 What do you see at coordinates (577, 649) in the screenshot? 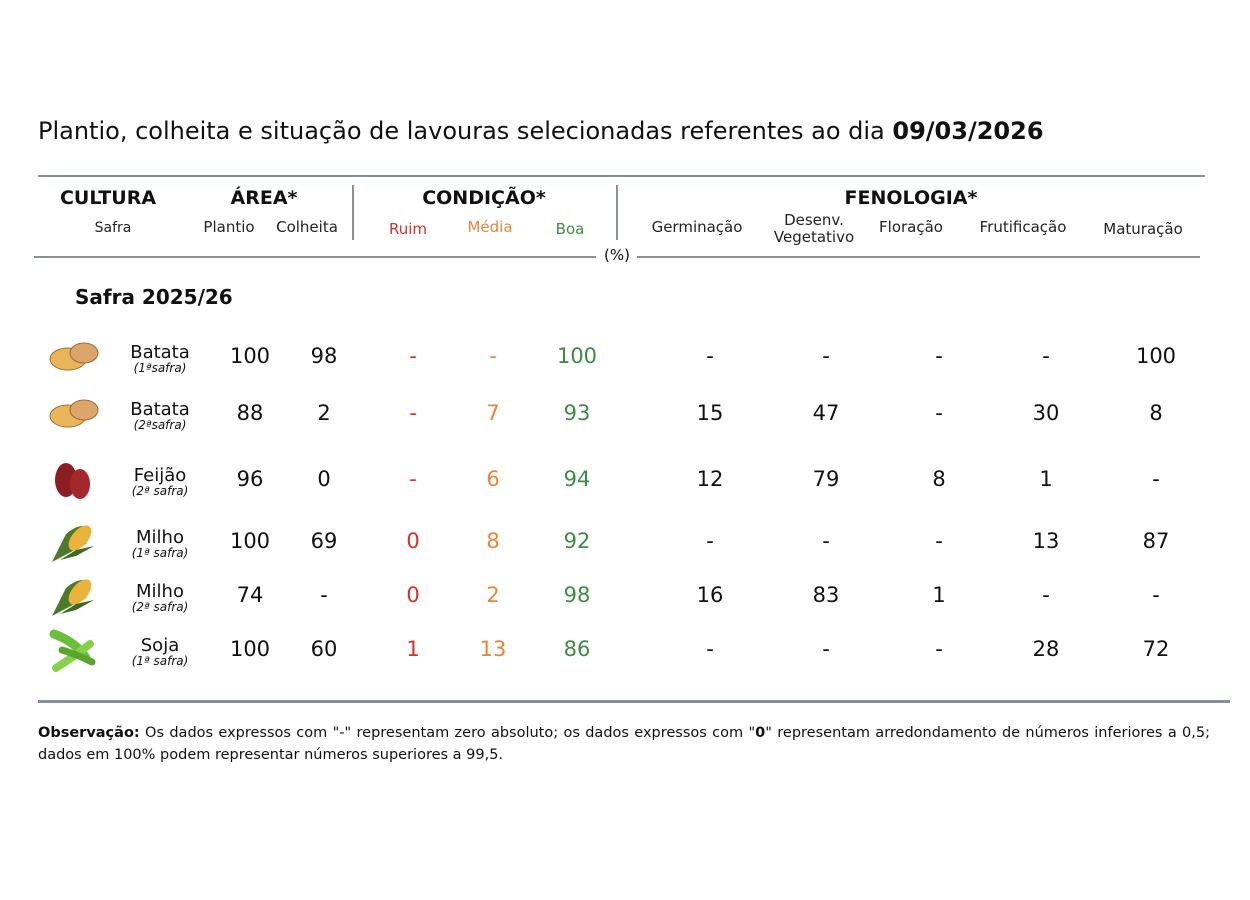
I see `cell-boa: 86` at bounding box center [577, 649].